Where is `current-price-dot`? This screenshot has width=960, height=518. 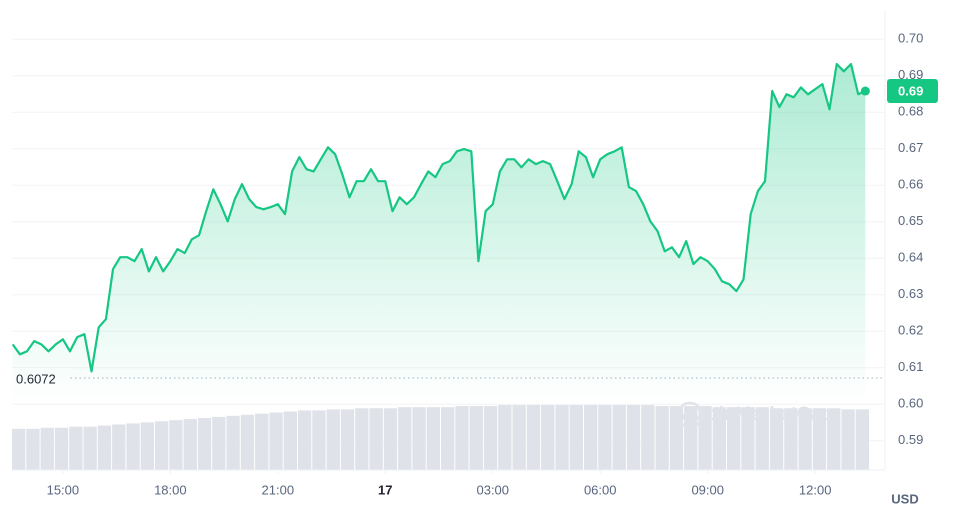
current-price-dot is located at coordinates (865, 91).